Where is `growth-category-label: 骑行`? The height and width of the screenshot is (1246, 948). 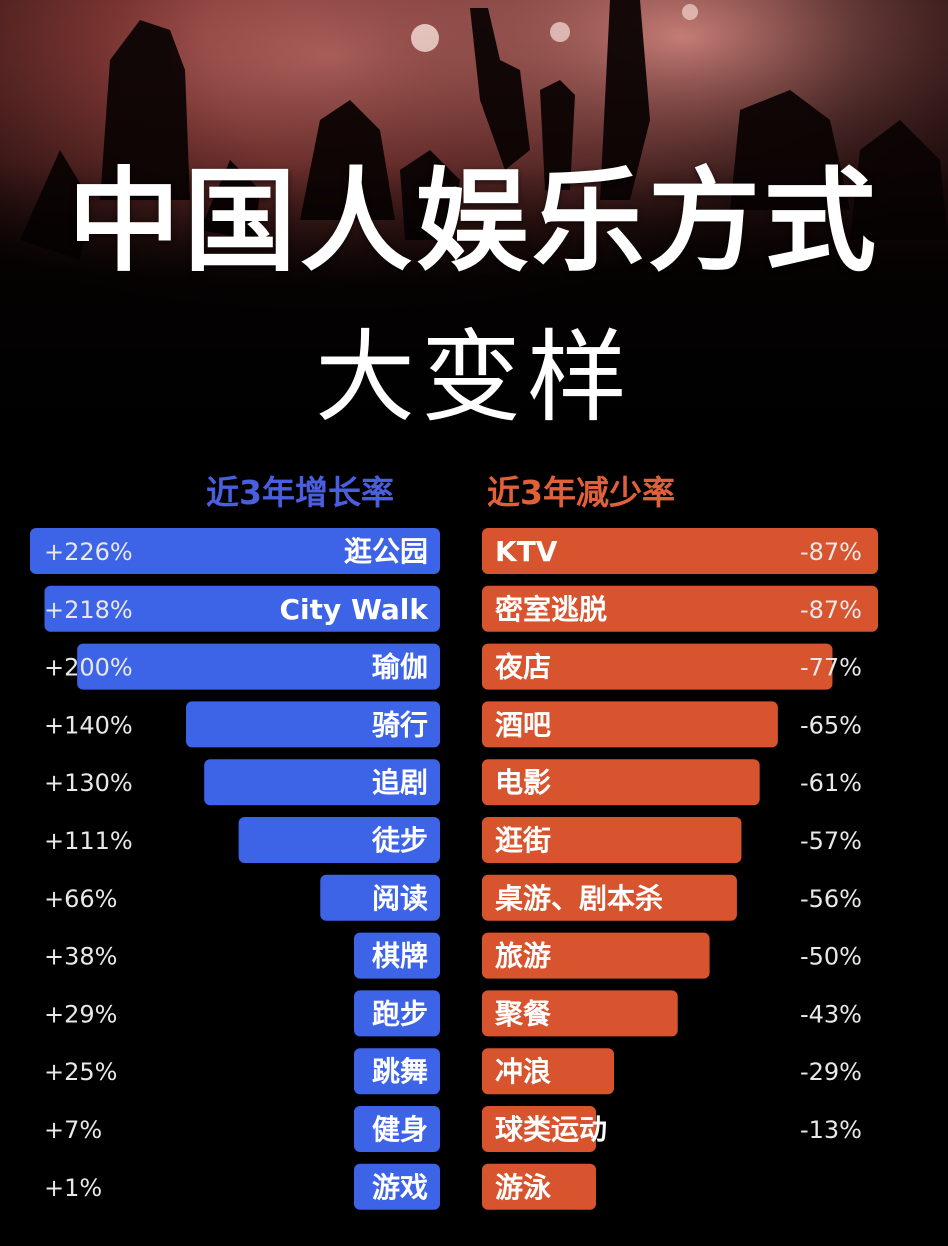
growth-category-label: 骑行 is located at coordinates (400, 724).